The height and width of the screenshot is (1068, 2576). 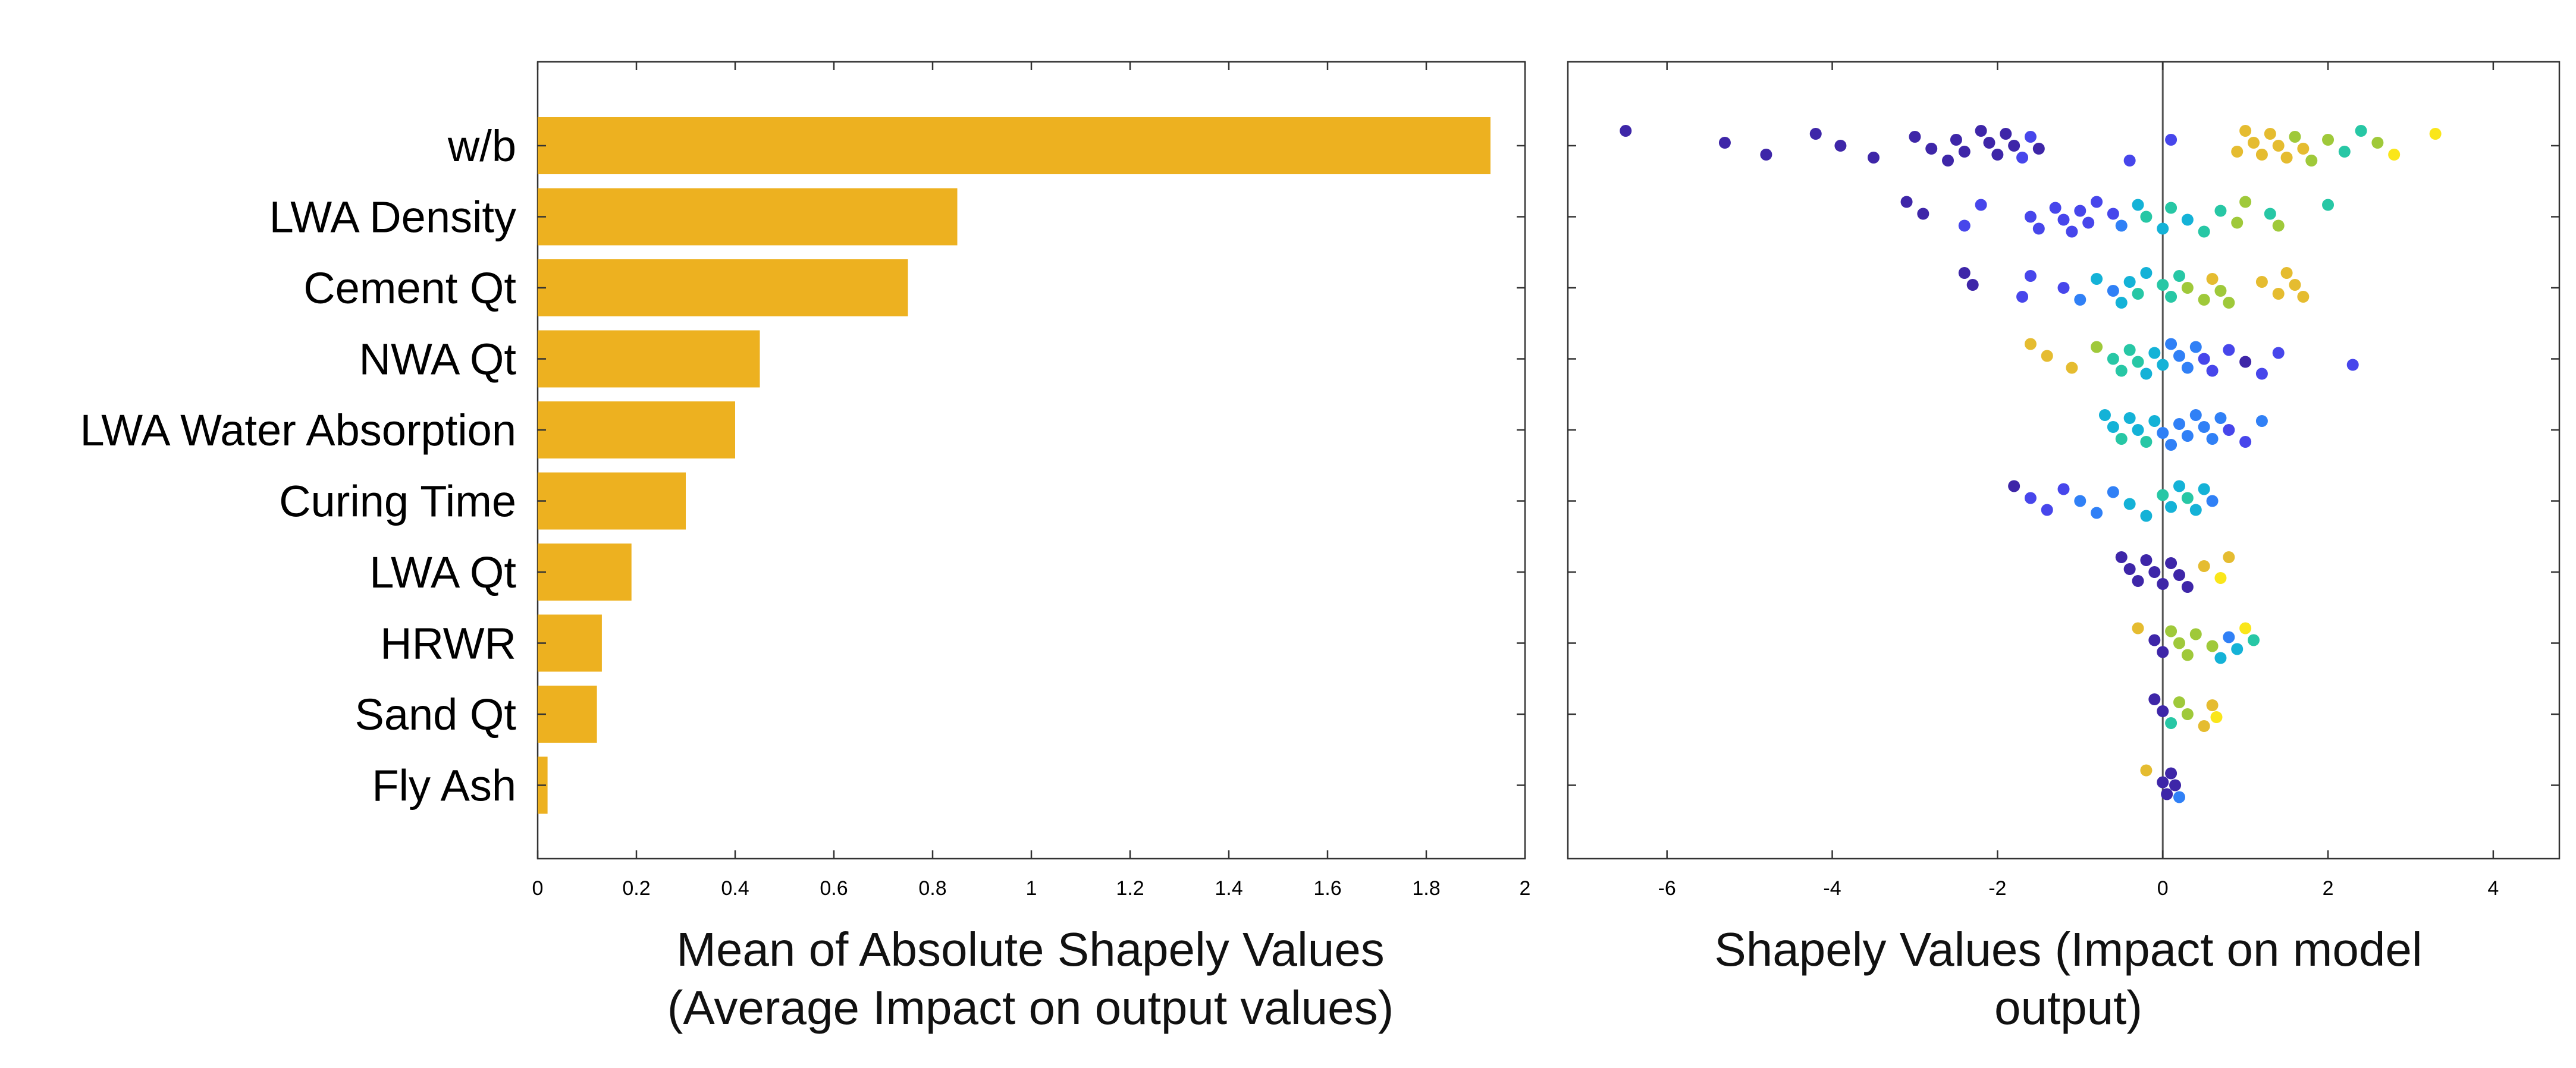 What do you see at coordinates (2328, 889) in the screenshot?
I see `x-tick-label: 2` at bounding box center [2328, 889].